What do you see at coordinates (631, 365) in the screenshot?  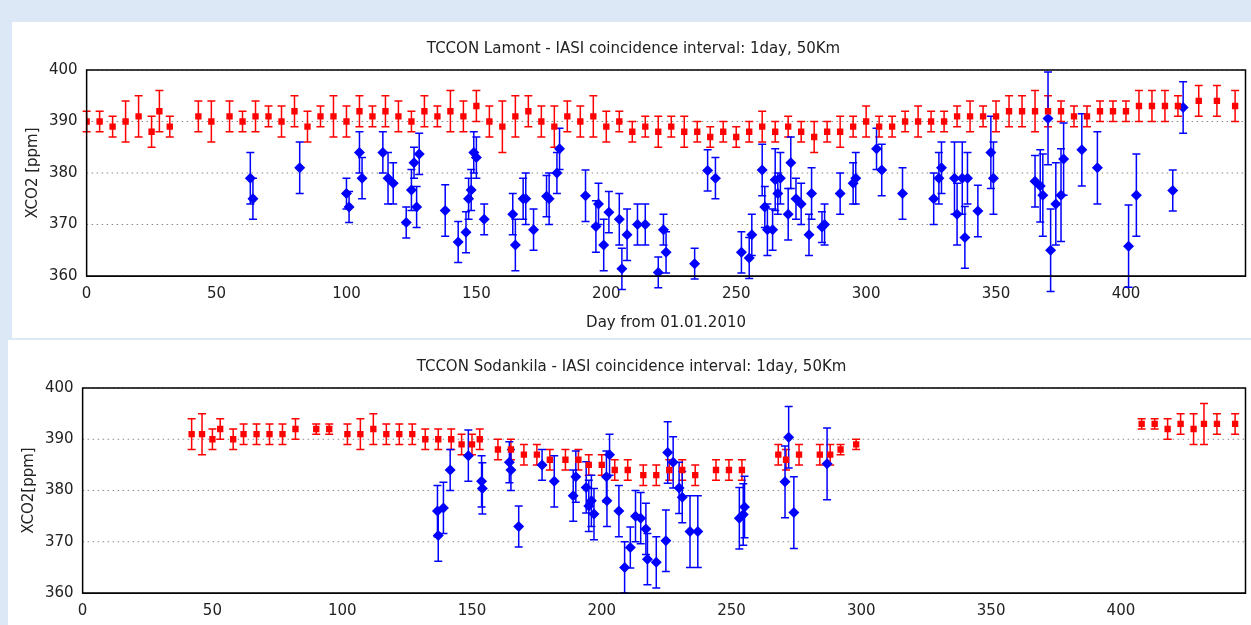 I see `chart-title: TCCON Sodankila - IASI coincidence interval: 1day, 50Km` at bounding box center [631, 365].